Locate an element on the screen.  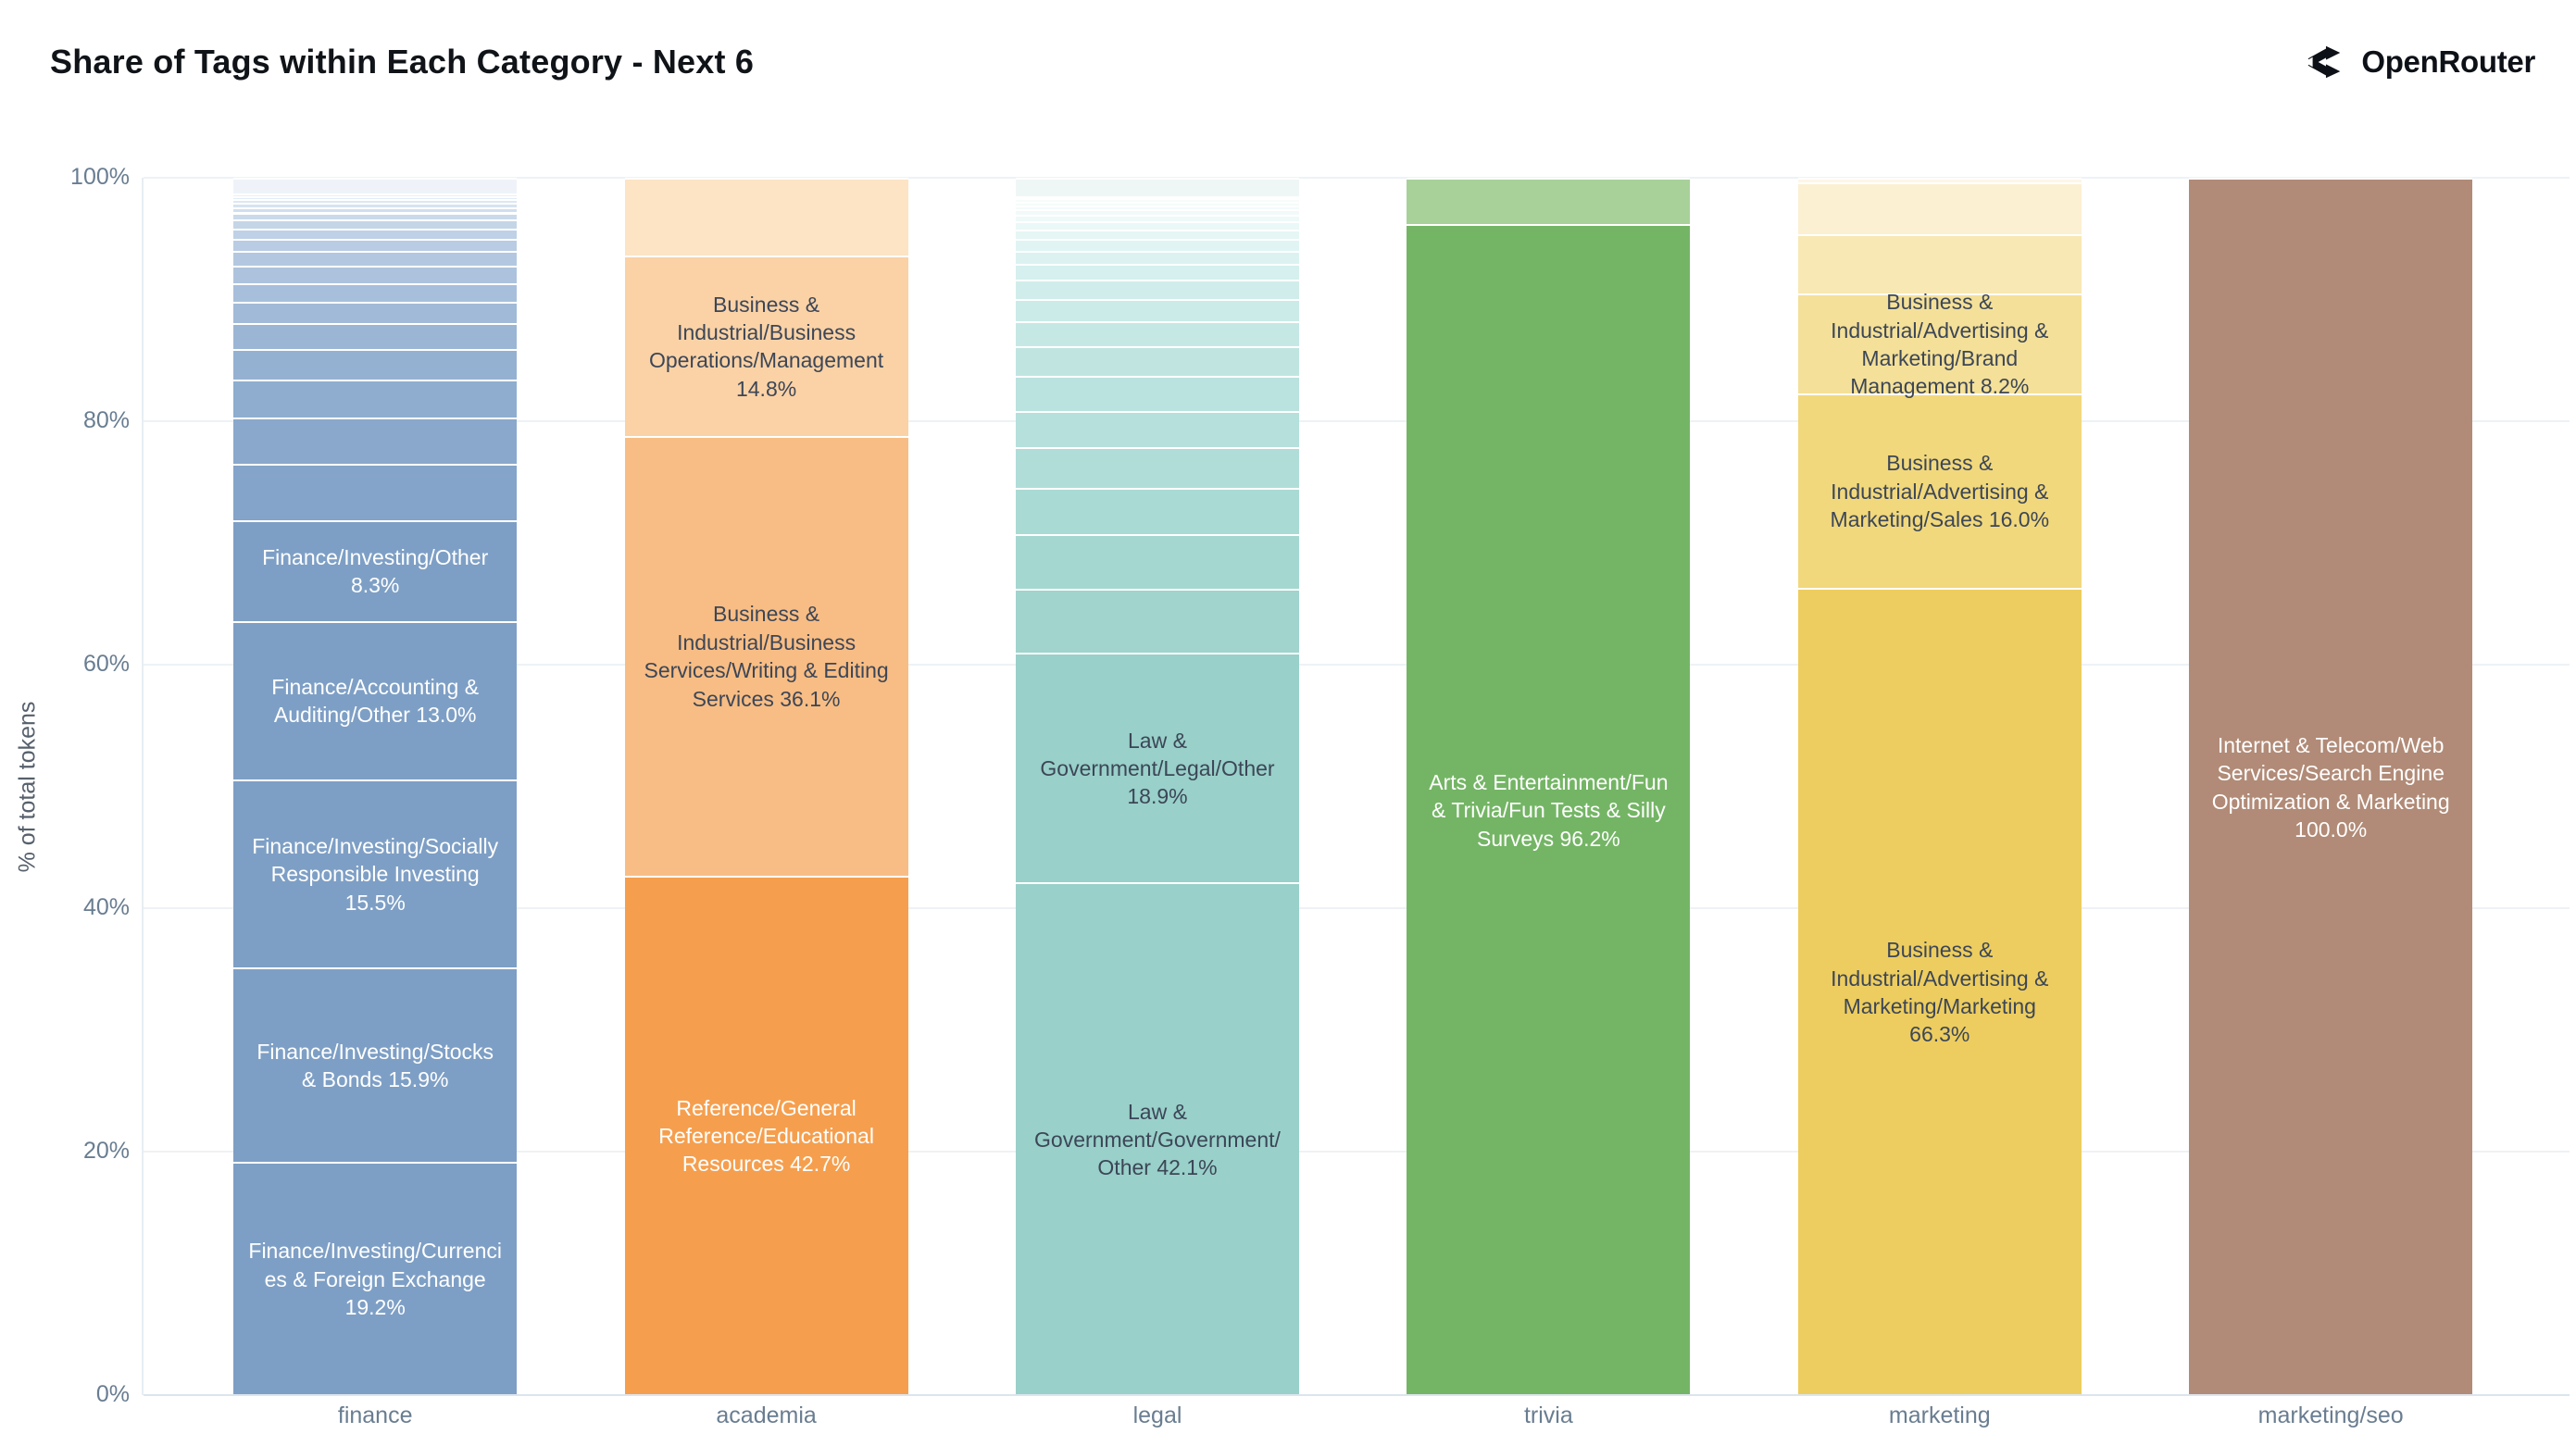
y-tick-100: 100% is located at coordinates (100, 177).